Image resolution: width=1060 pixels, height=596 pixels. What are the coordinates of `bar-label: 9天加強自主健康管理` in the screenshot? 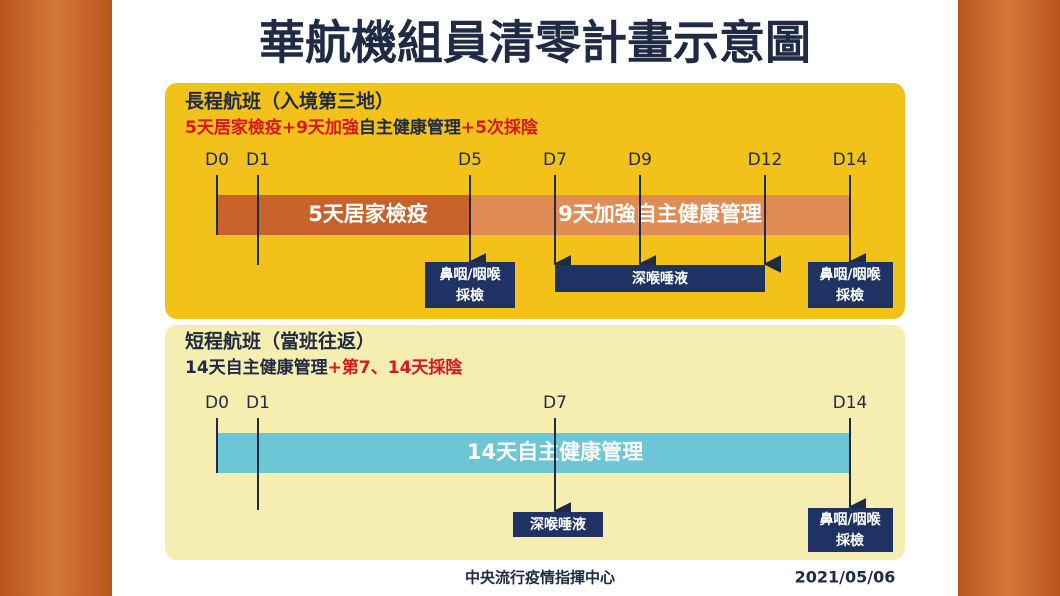 It's located at (660, 214).